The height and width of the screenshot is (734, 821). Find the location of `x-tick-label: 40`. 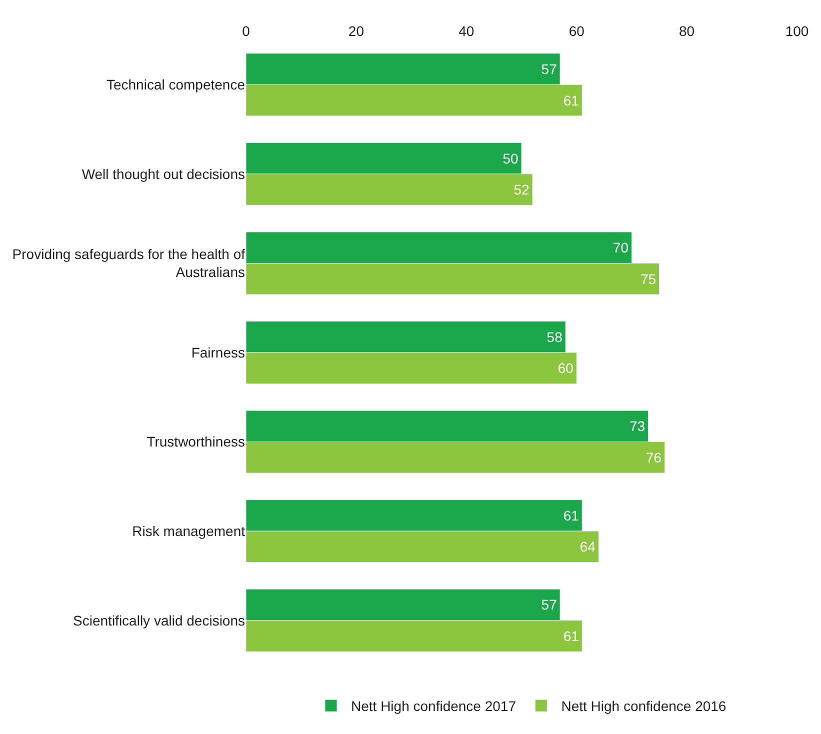

x-tick-label: 40 is located at coordinates (466, 31).